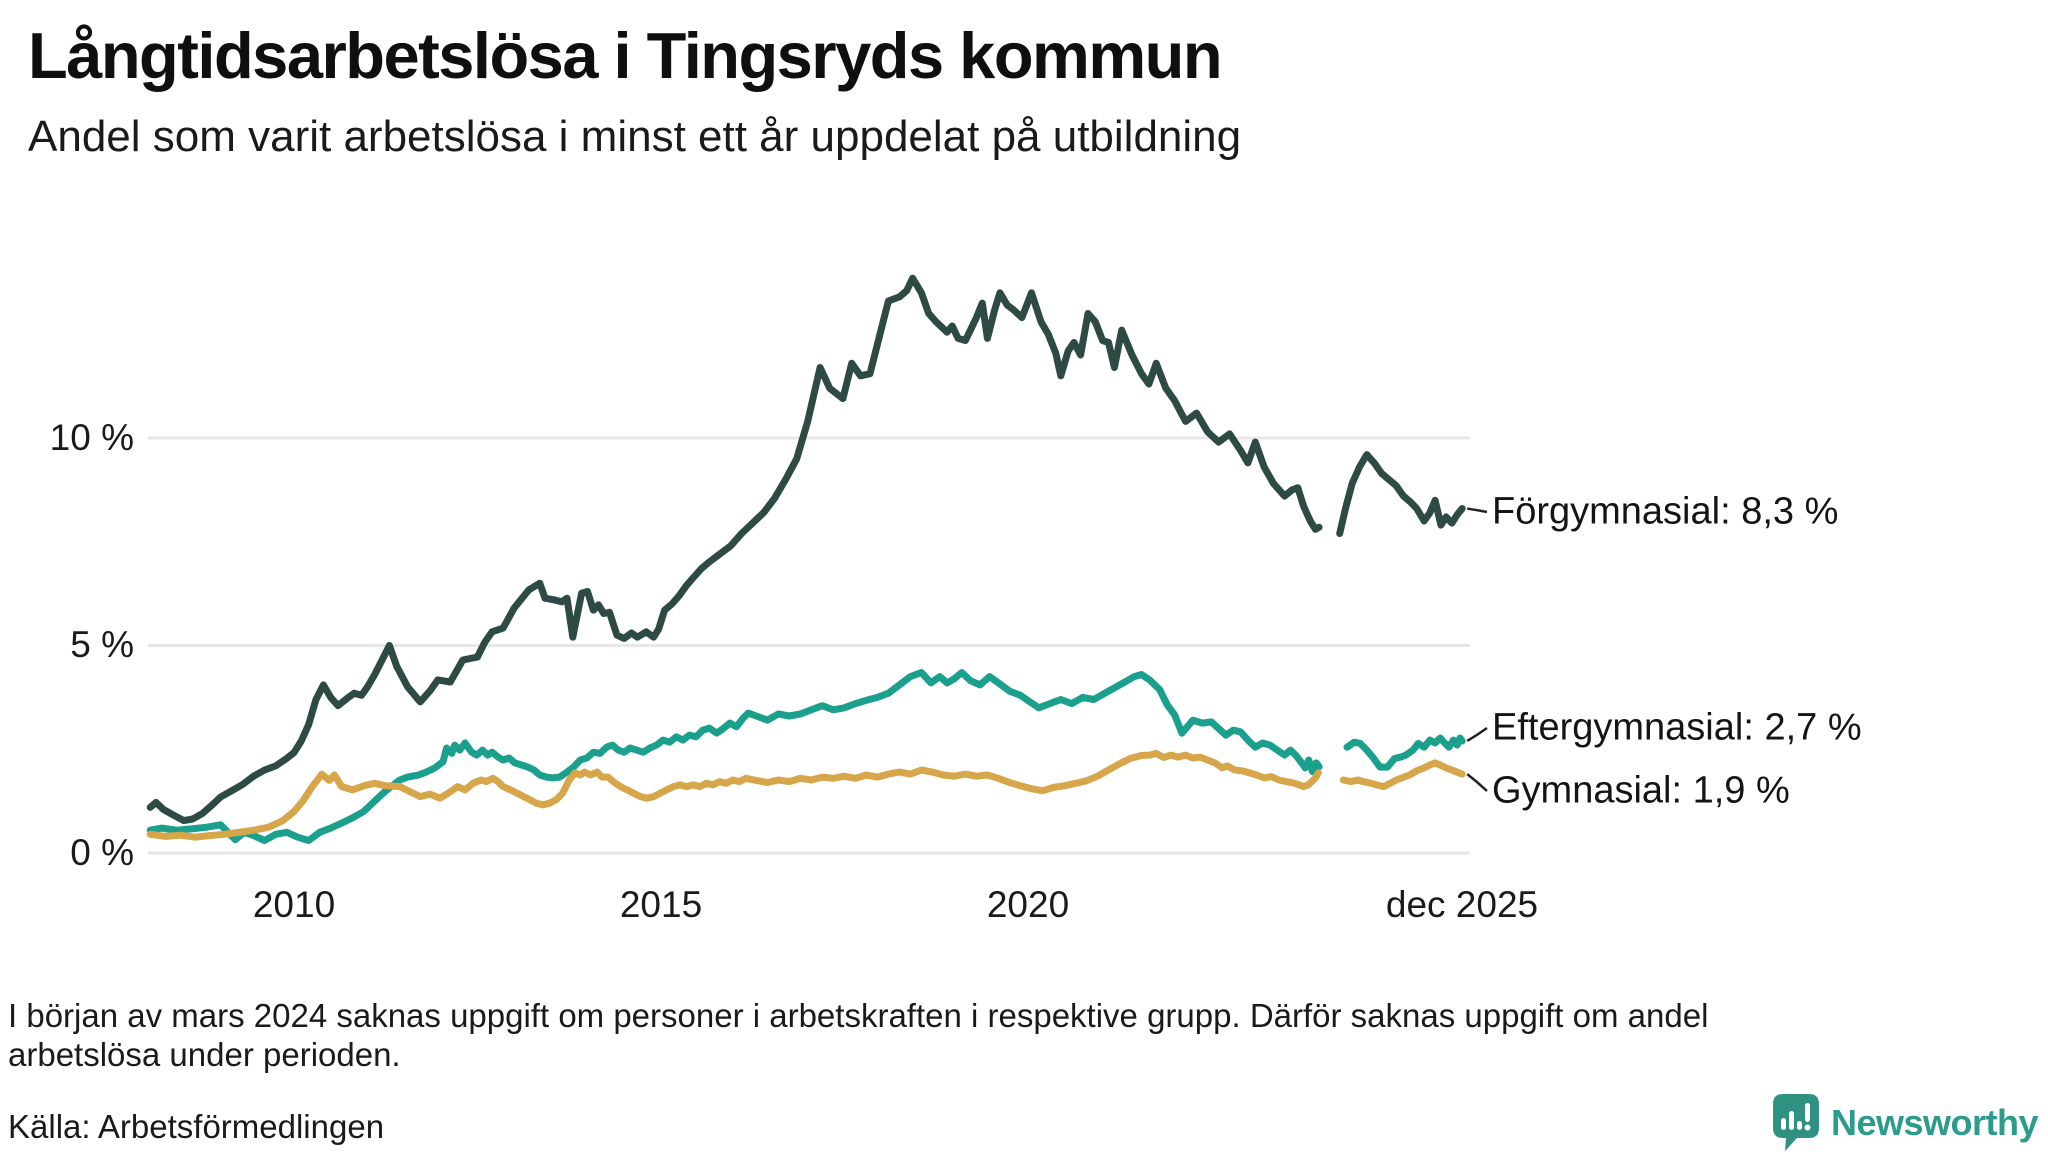  Describe the element at coordinates (1477, 734) in the screenshot. I see `label-connector-eftergymnasial` at that location.